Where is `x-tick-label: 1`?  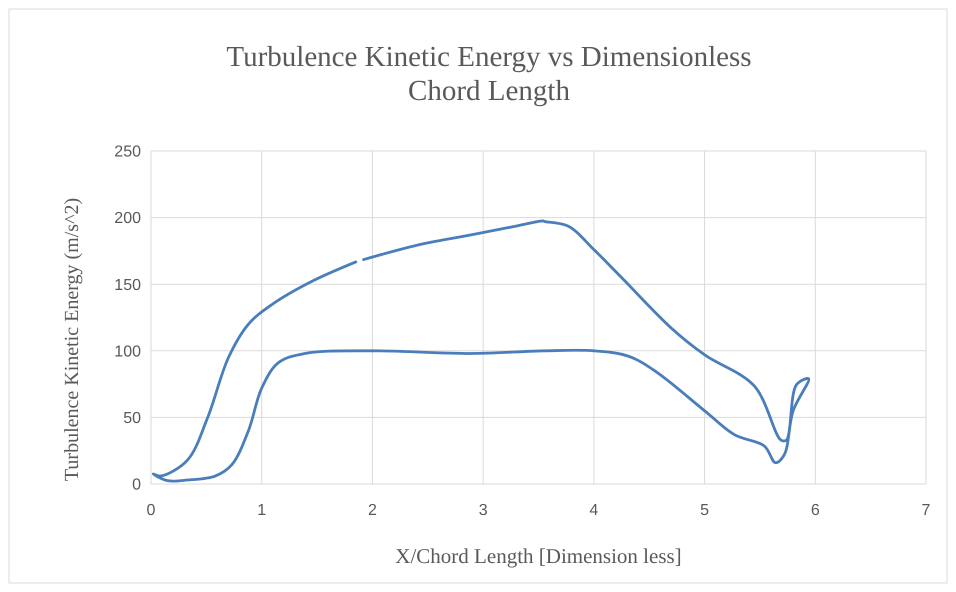 x-tick-label: 1 is located at coordinates (261, 510).